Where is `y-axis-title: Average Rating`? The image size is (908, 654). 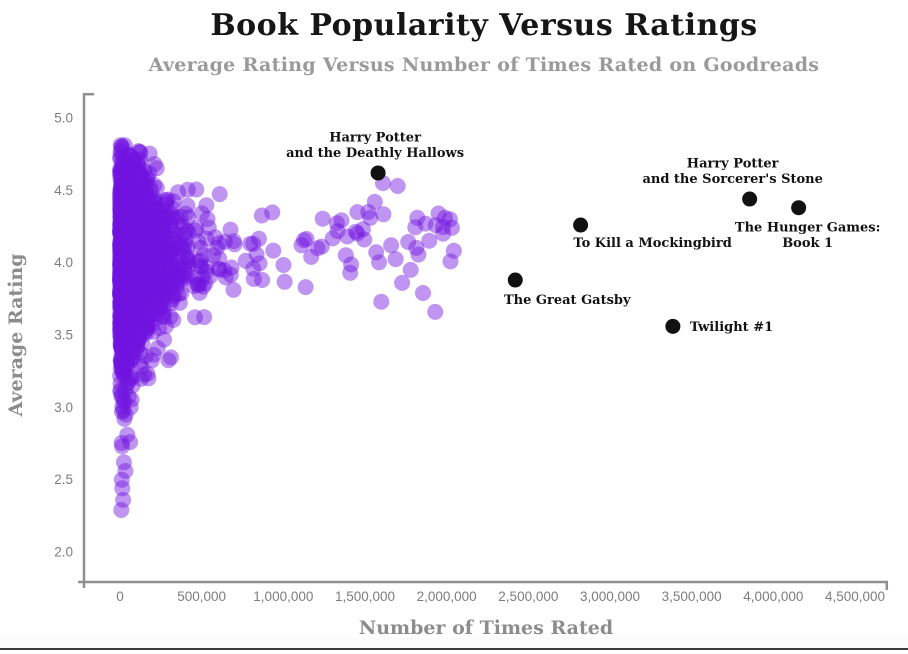 y-axis-title: Average Rating is located at coordinates (16, 335).